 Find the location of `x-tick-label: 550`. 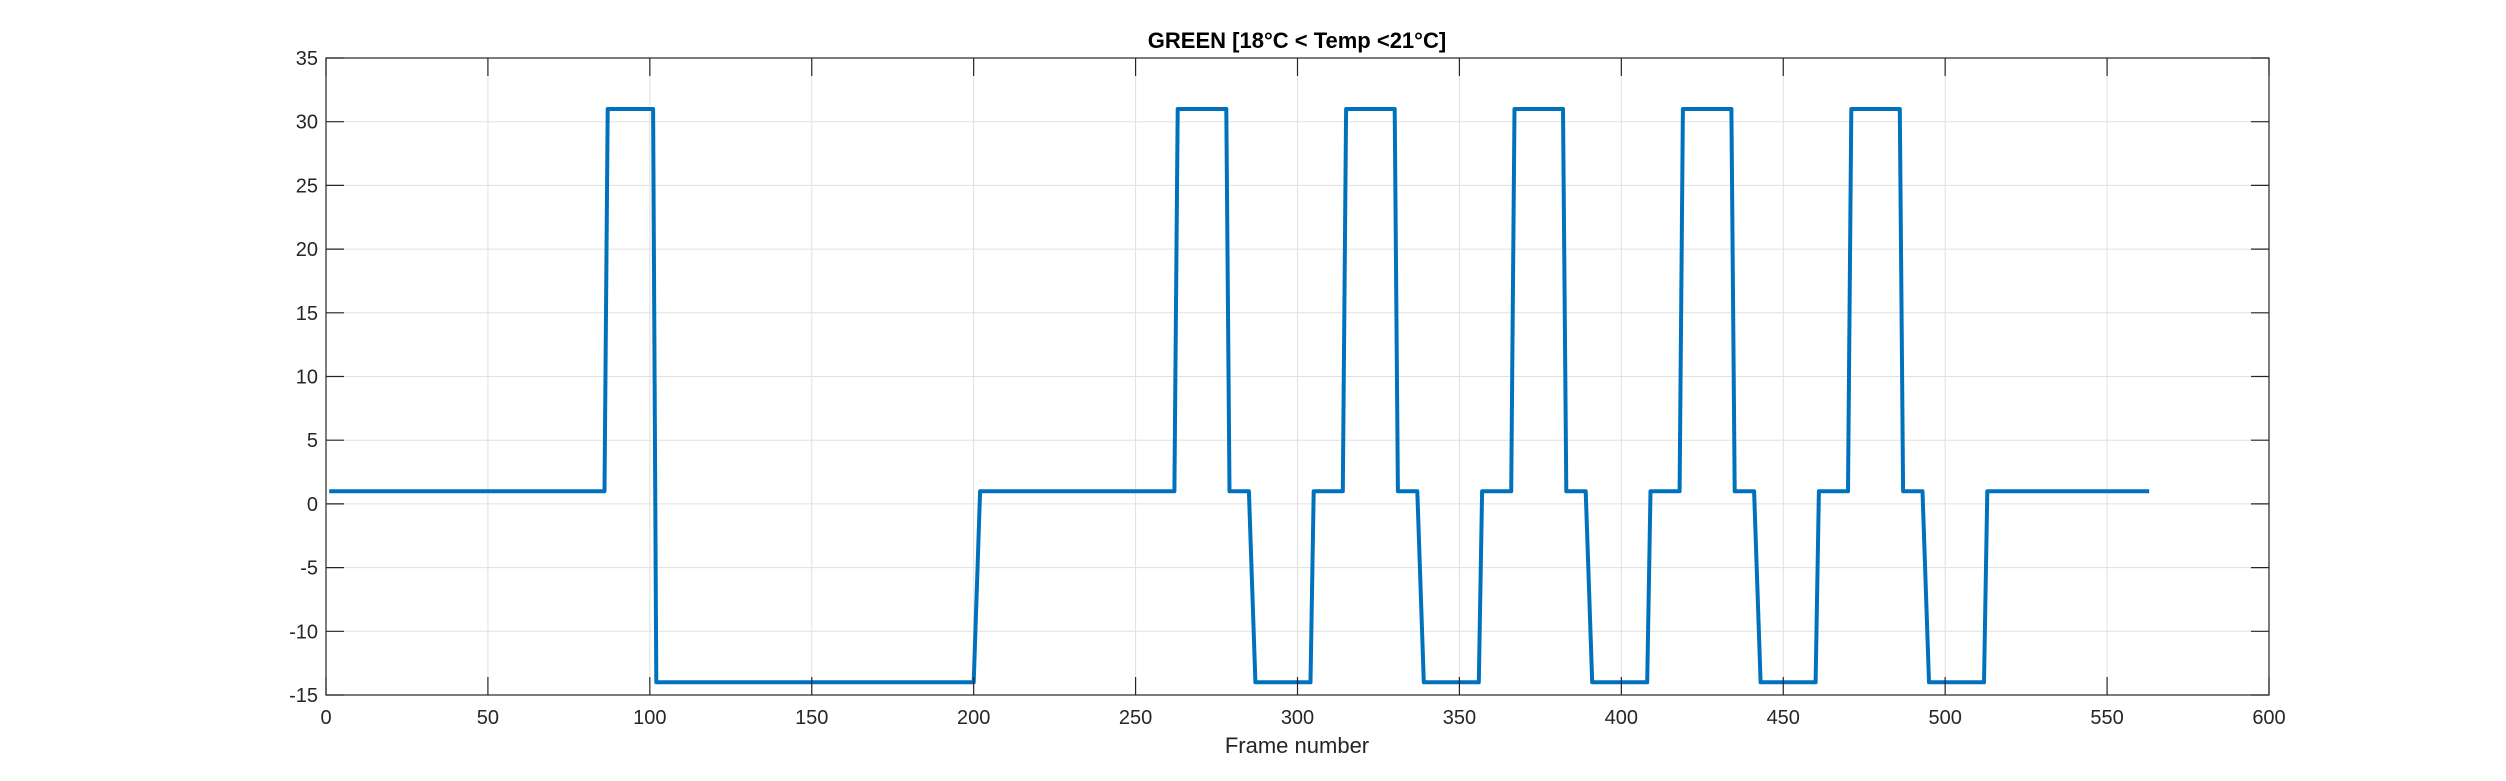

x-tick-label: 550 is located at coordinates (2106, 718).